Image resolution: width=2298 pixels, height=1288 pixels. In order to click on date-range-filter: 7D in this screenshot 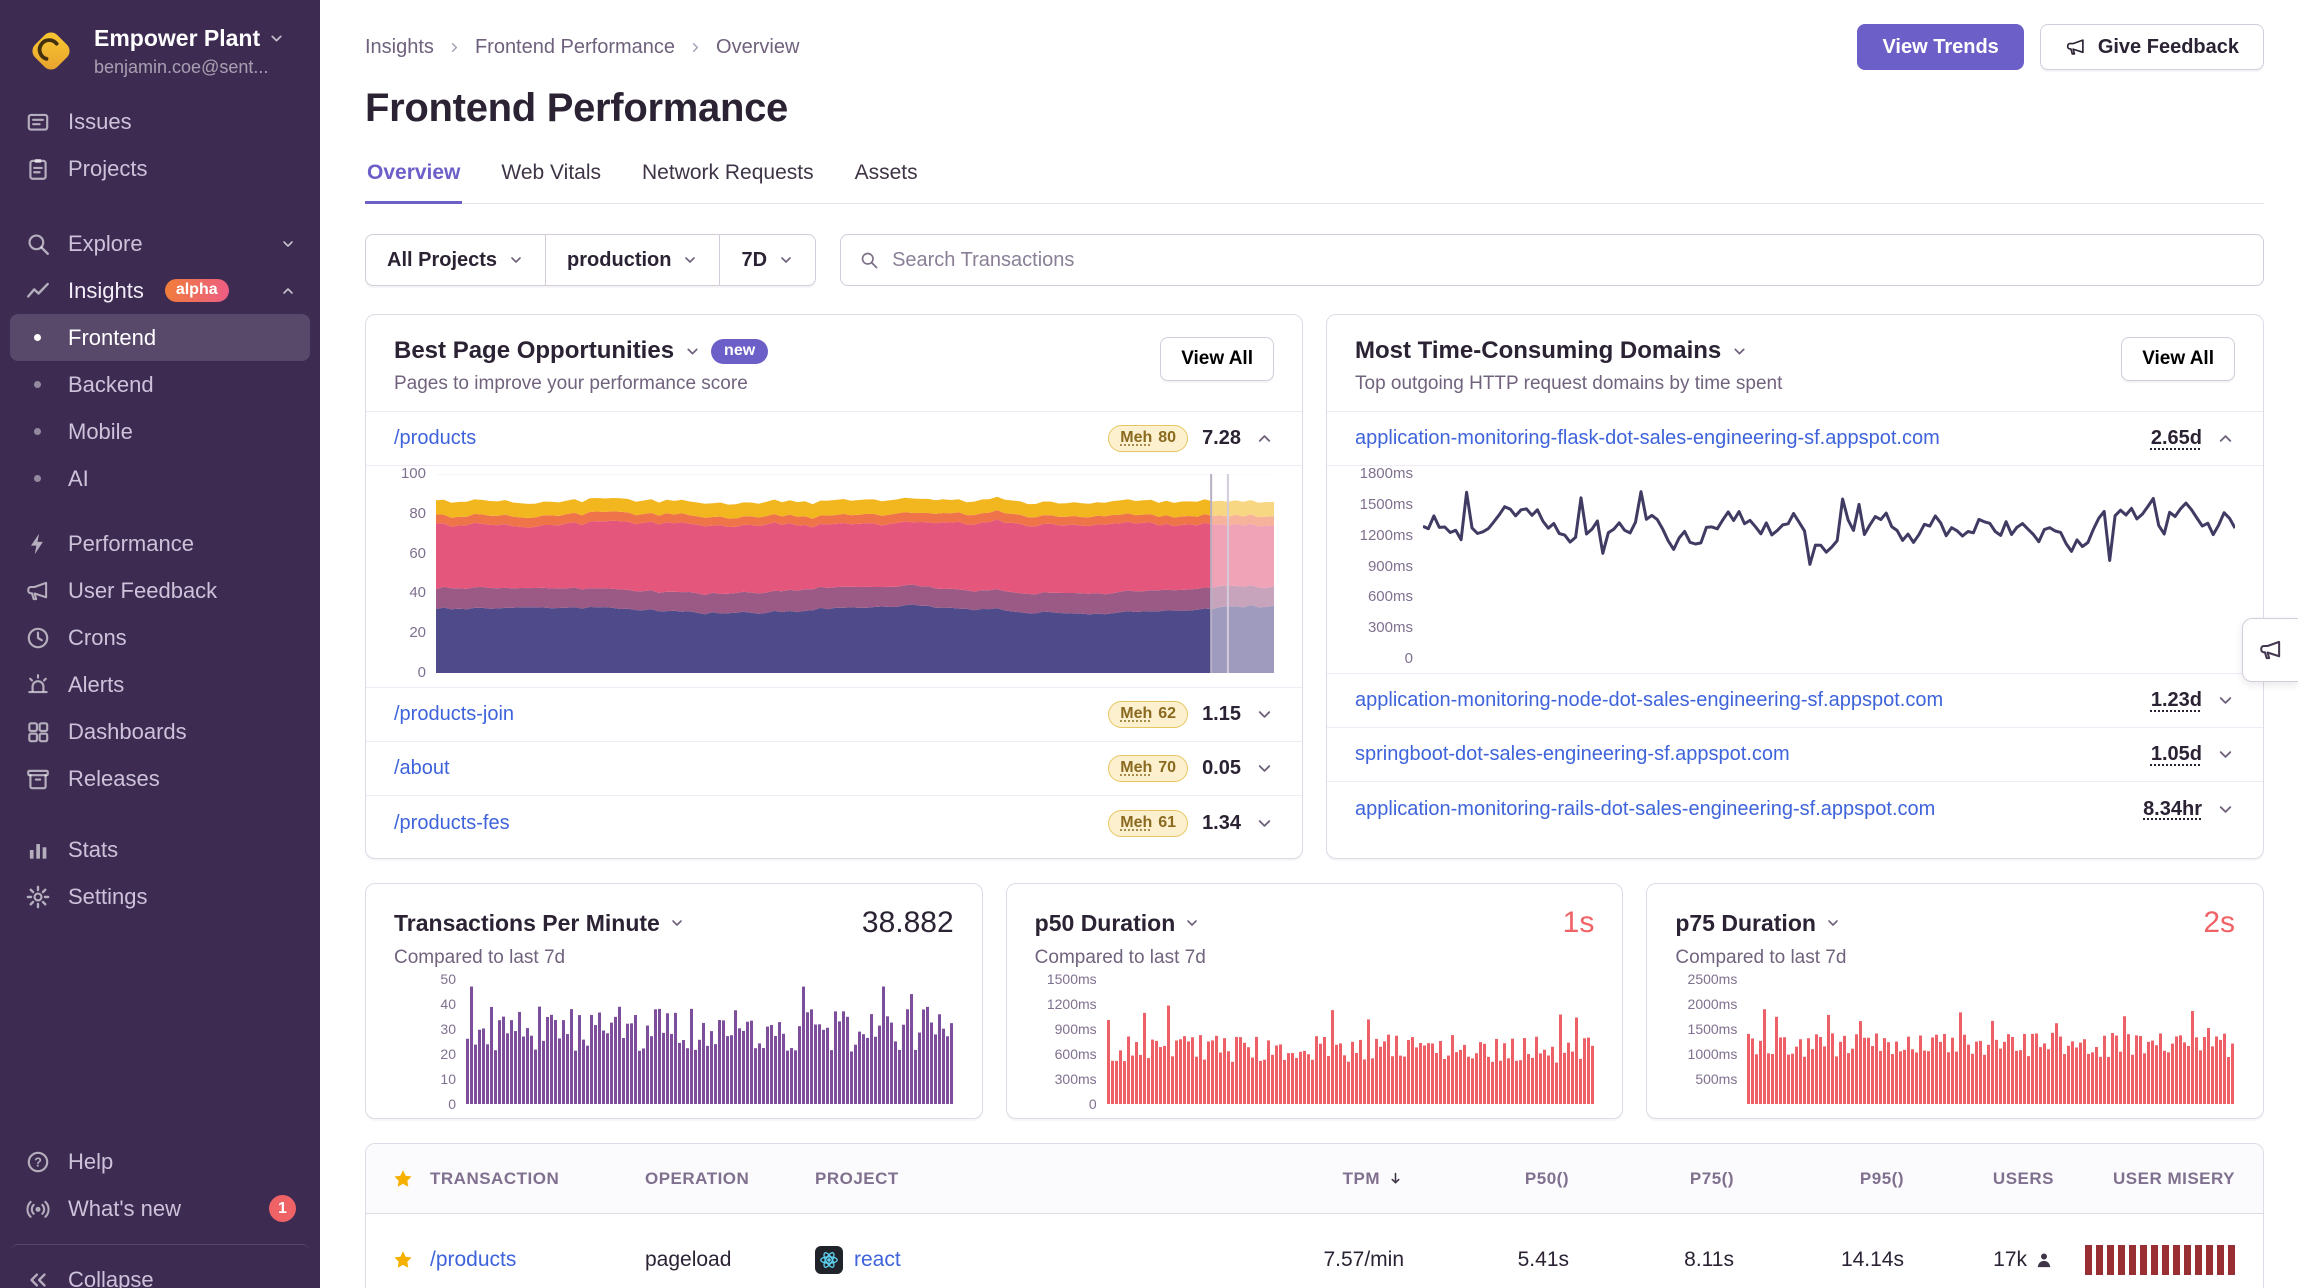, I will do `click(767, 260)`.